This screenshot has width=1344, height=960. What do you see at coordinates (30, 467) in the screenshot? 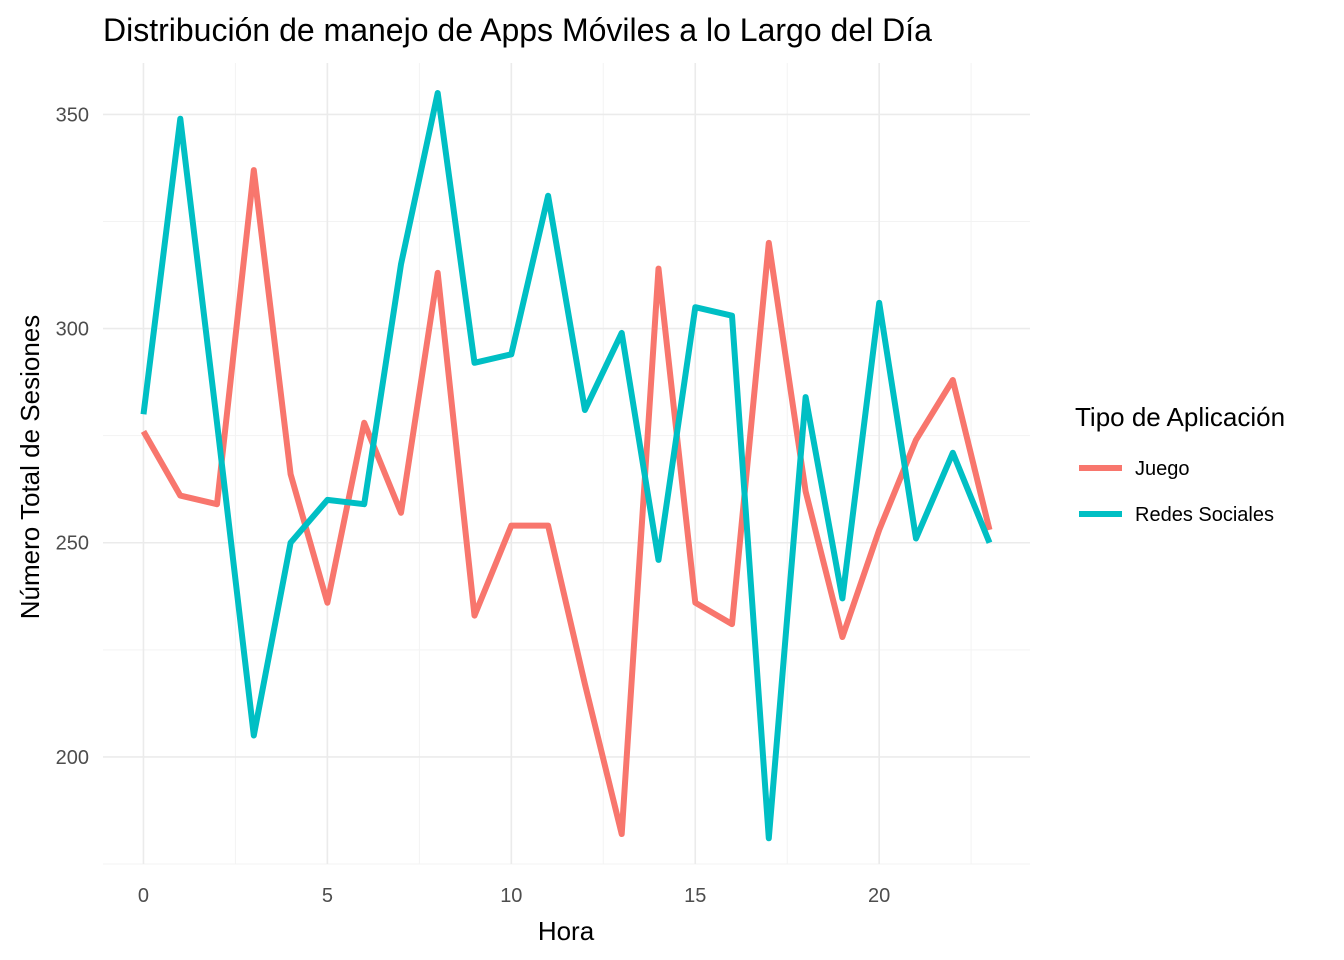
I see `y-axis-label: Número Total de Sesiones` at bounding box center [30, 467].